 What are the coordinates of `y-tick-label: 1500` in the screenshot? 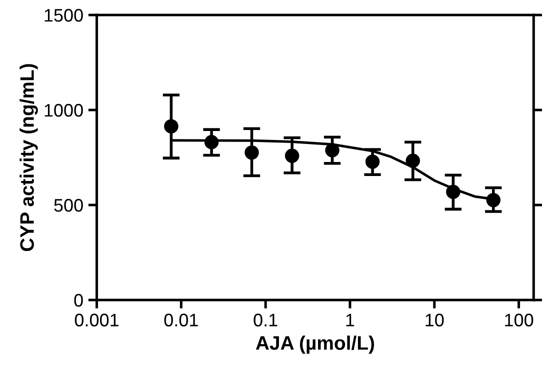 It's located at (63, 15).